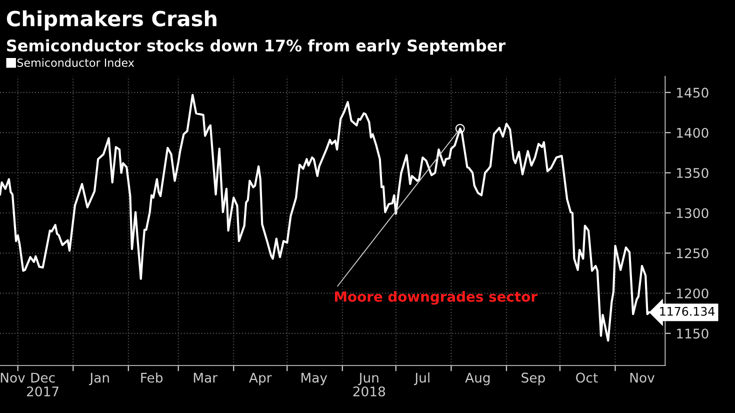  I want to click on chart-title: Chipmakers Crash, so click(111, 20).